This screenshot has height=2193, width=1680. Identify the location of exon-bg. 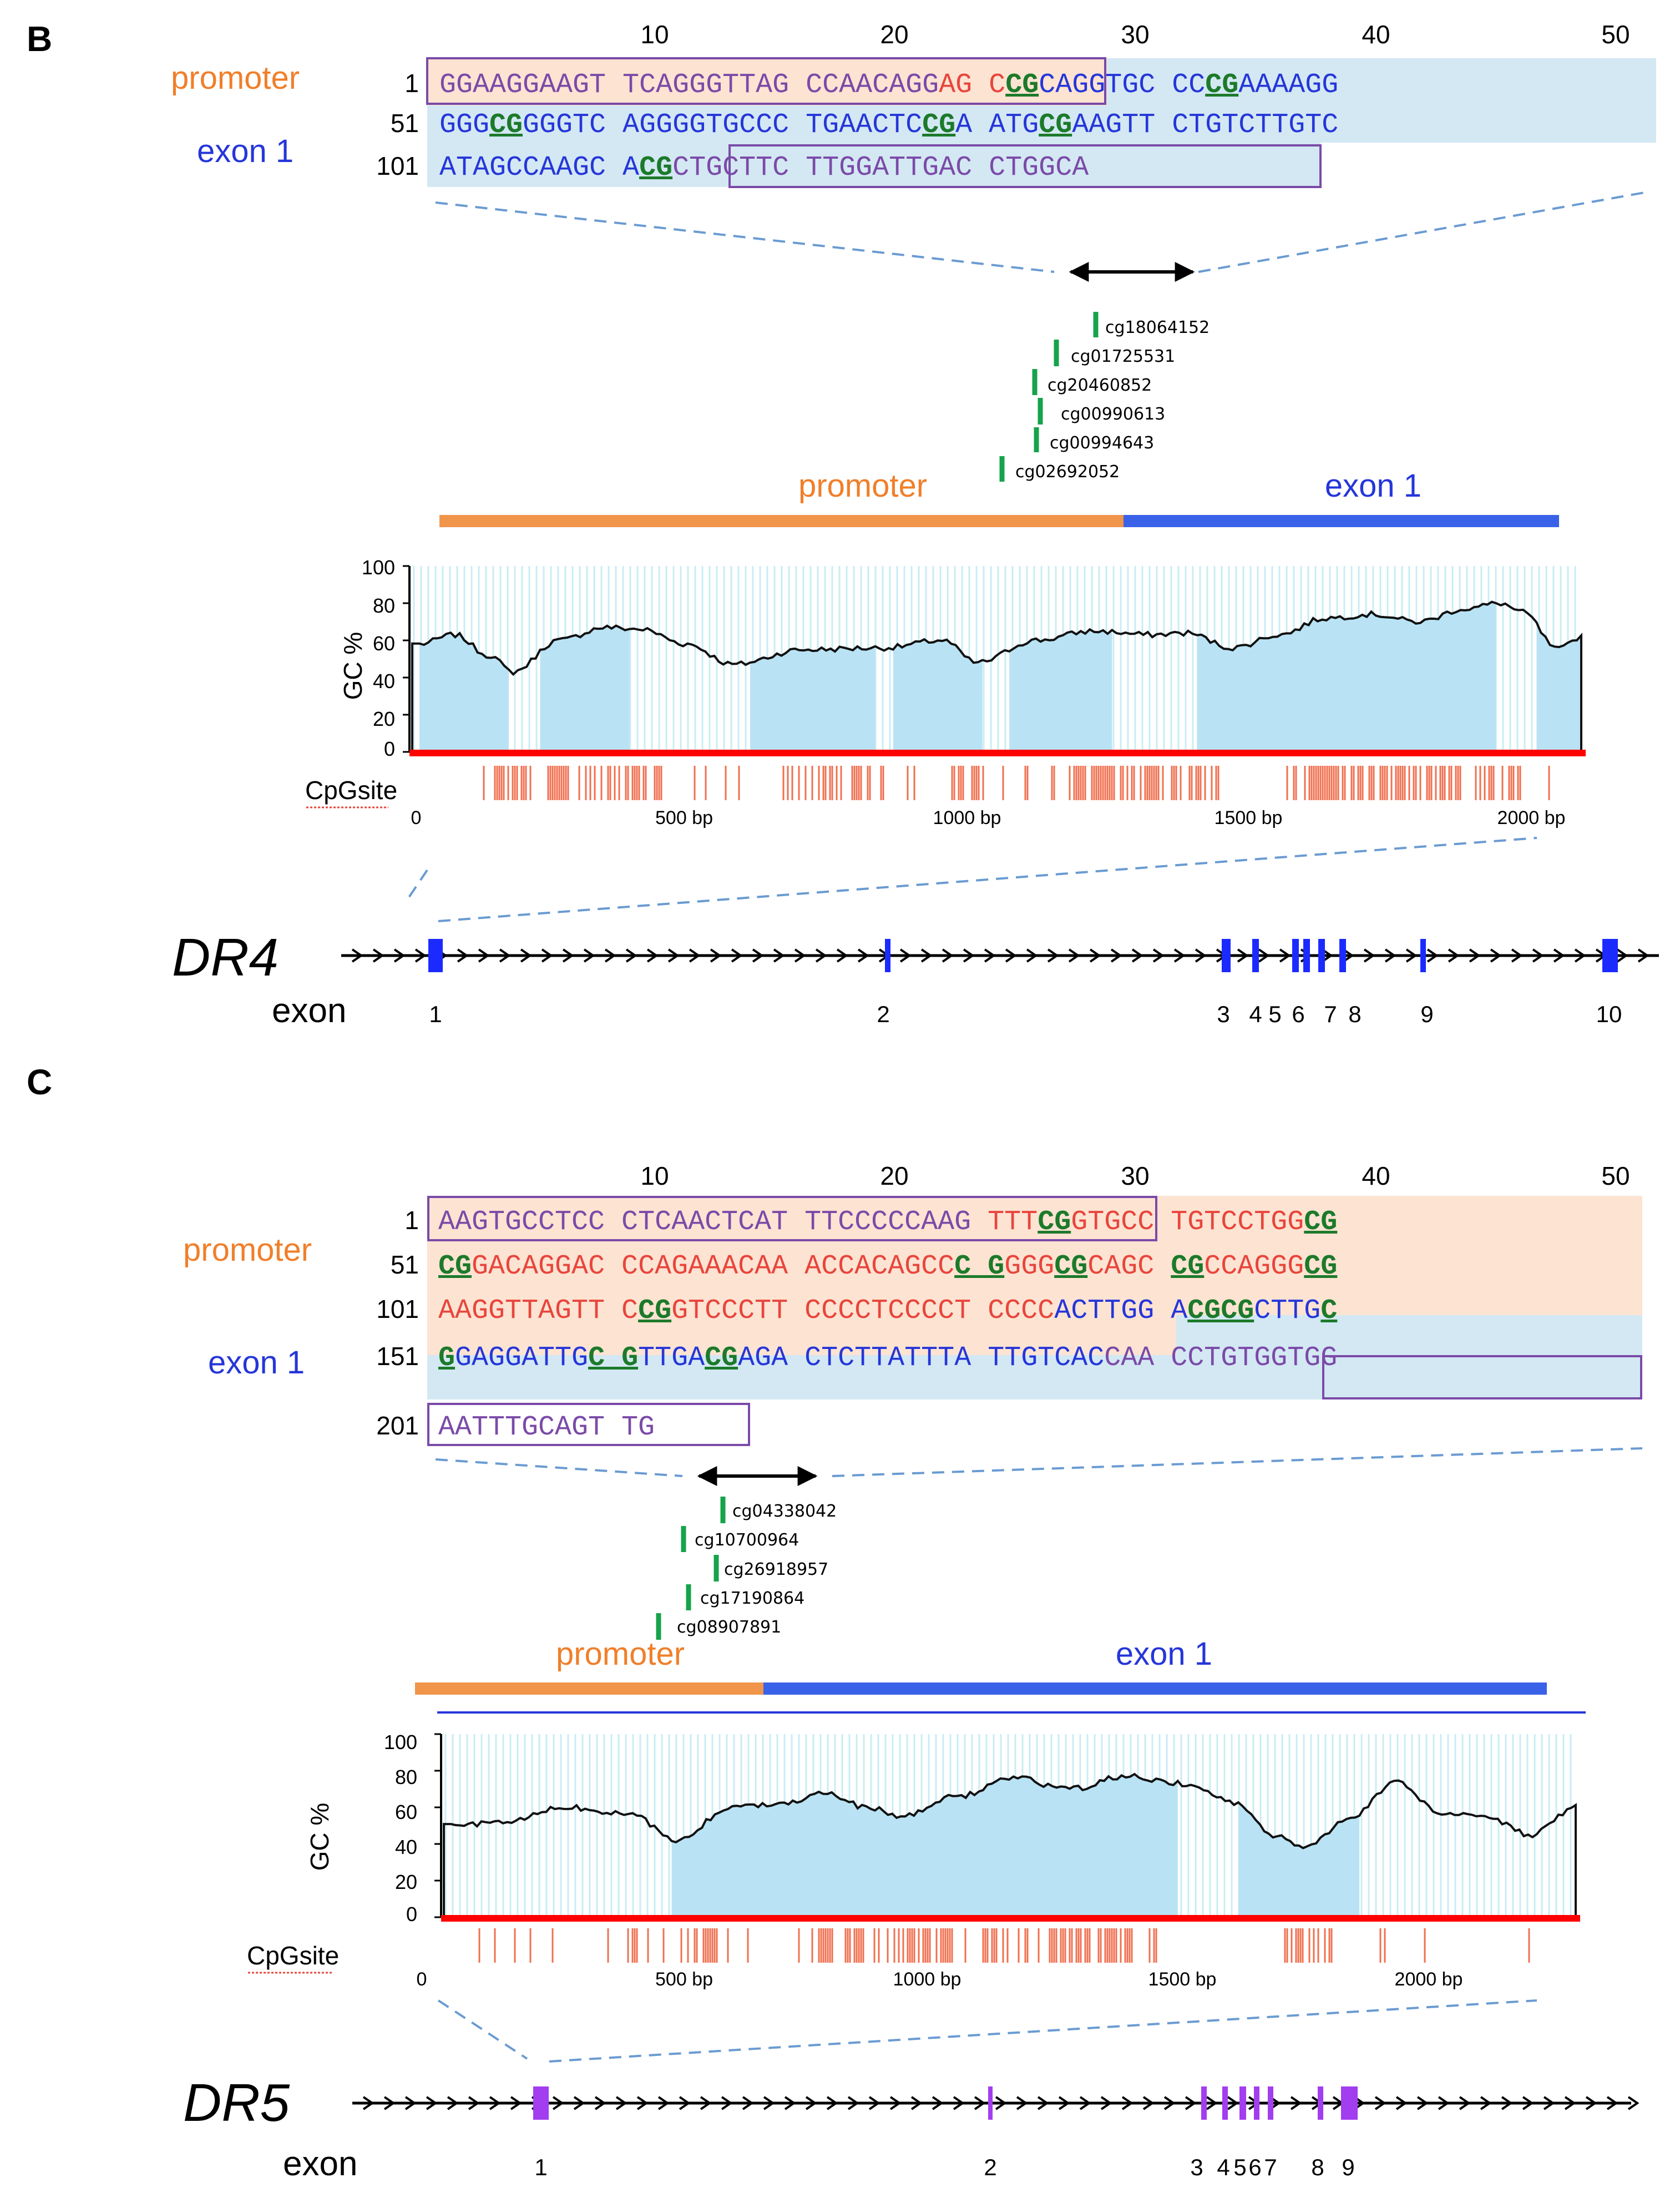
(873, 165).